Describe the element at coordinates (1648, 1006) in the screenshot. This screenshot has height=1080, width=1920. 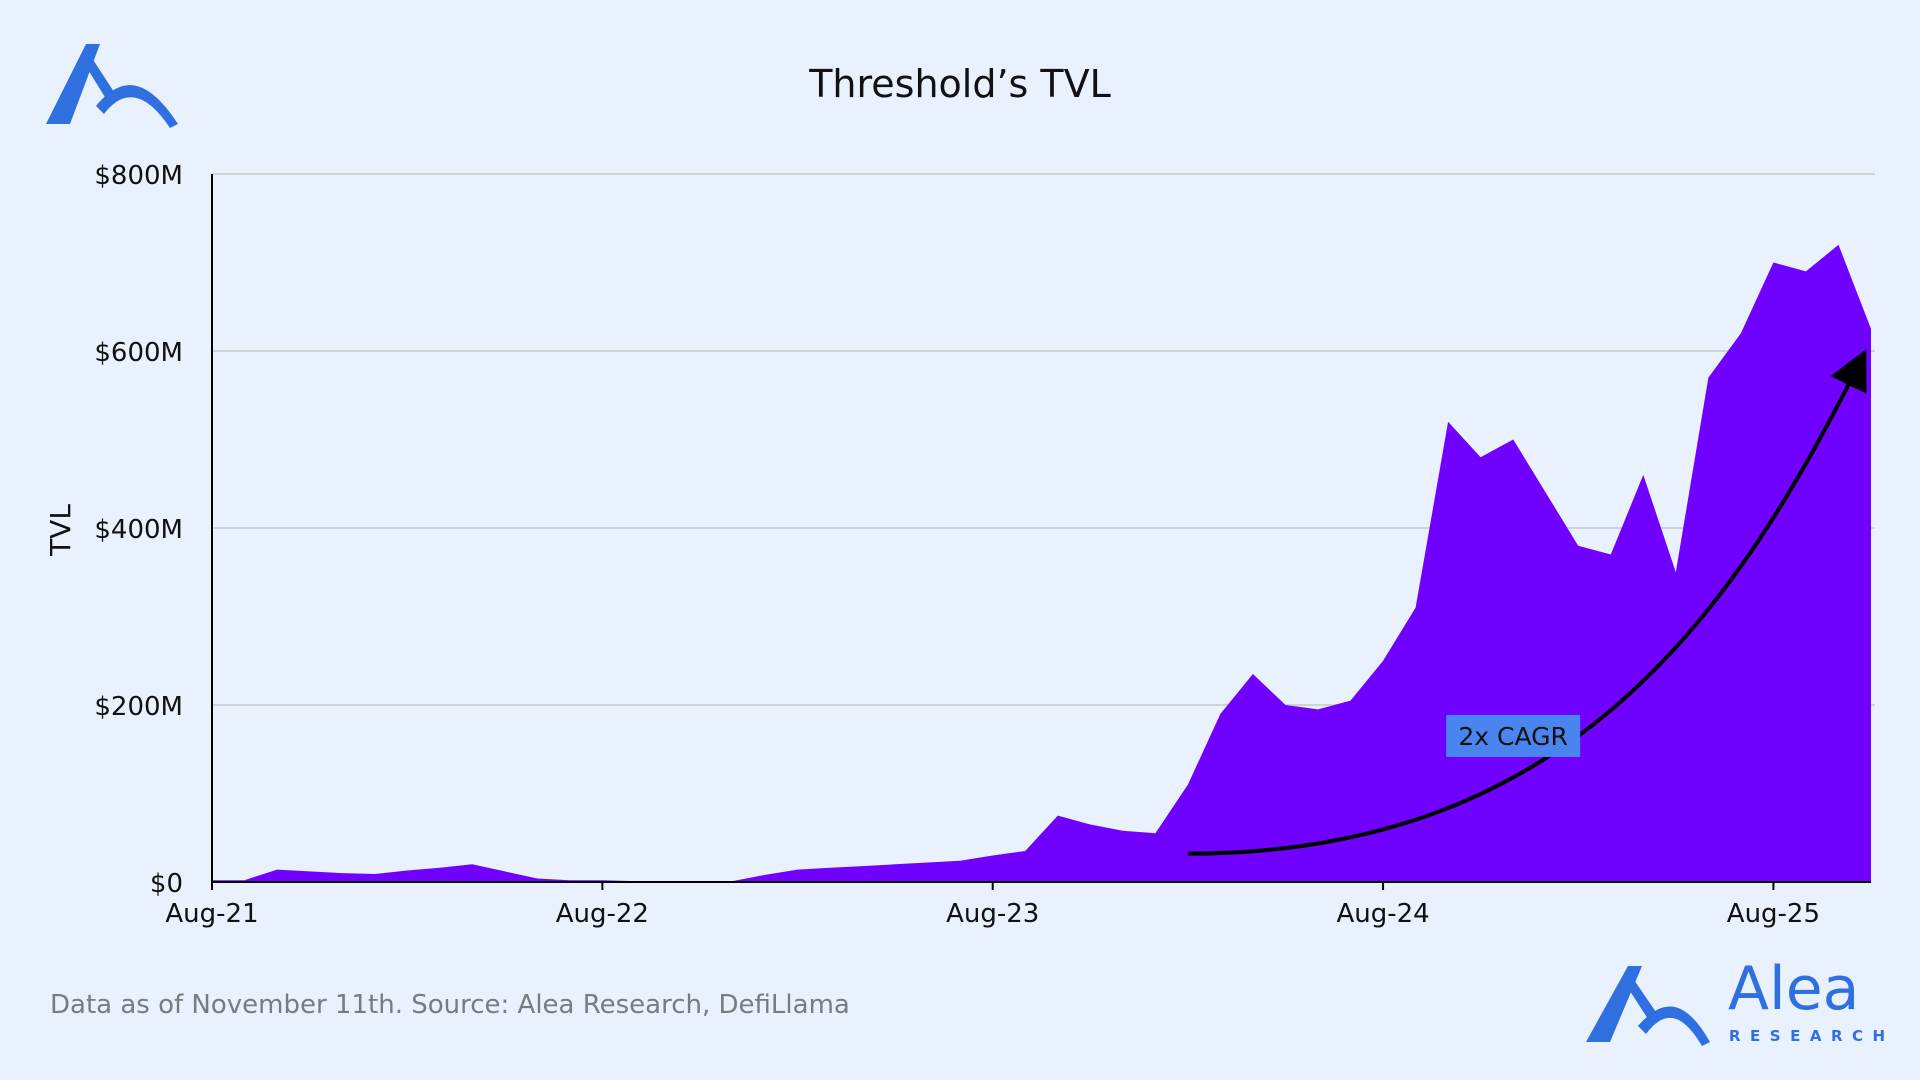
I see `alea-brand-logo-icon` at that location.